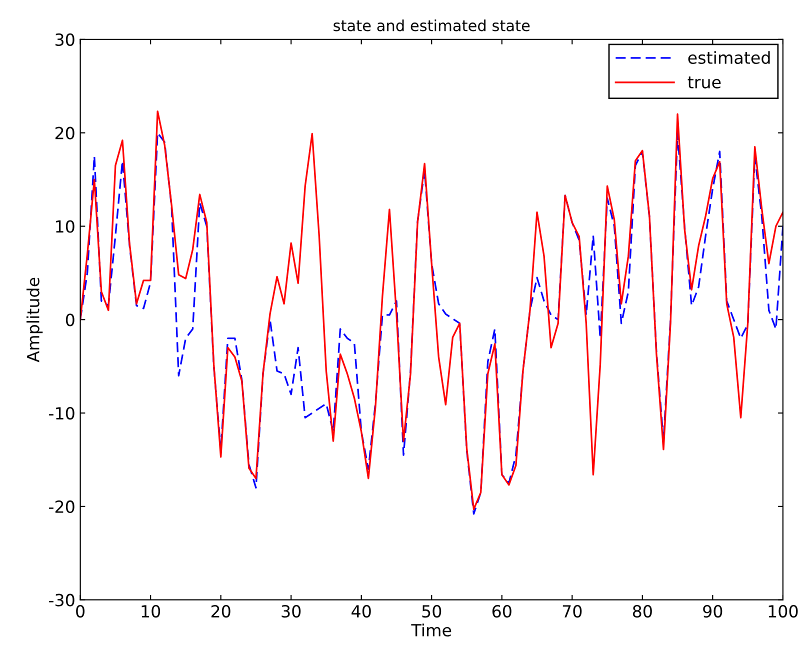  What do you see at coordinates (80, 611) in the screenshot?
I see `x-tick-label: 0` at bounding box center [80, 611].